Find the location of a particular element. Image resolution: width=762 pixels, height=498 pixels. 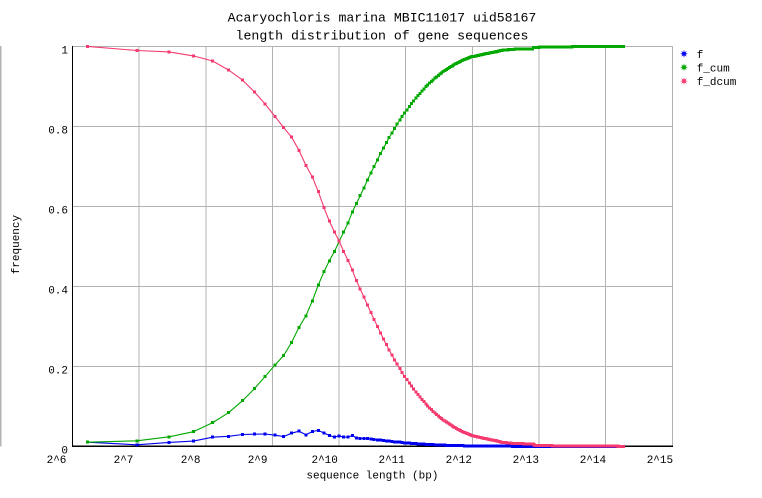

svg-text: 2^12 is located at coordinates (459, 461).